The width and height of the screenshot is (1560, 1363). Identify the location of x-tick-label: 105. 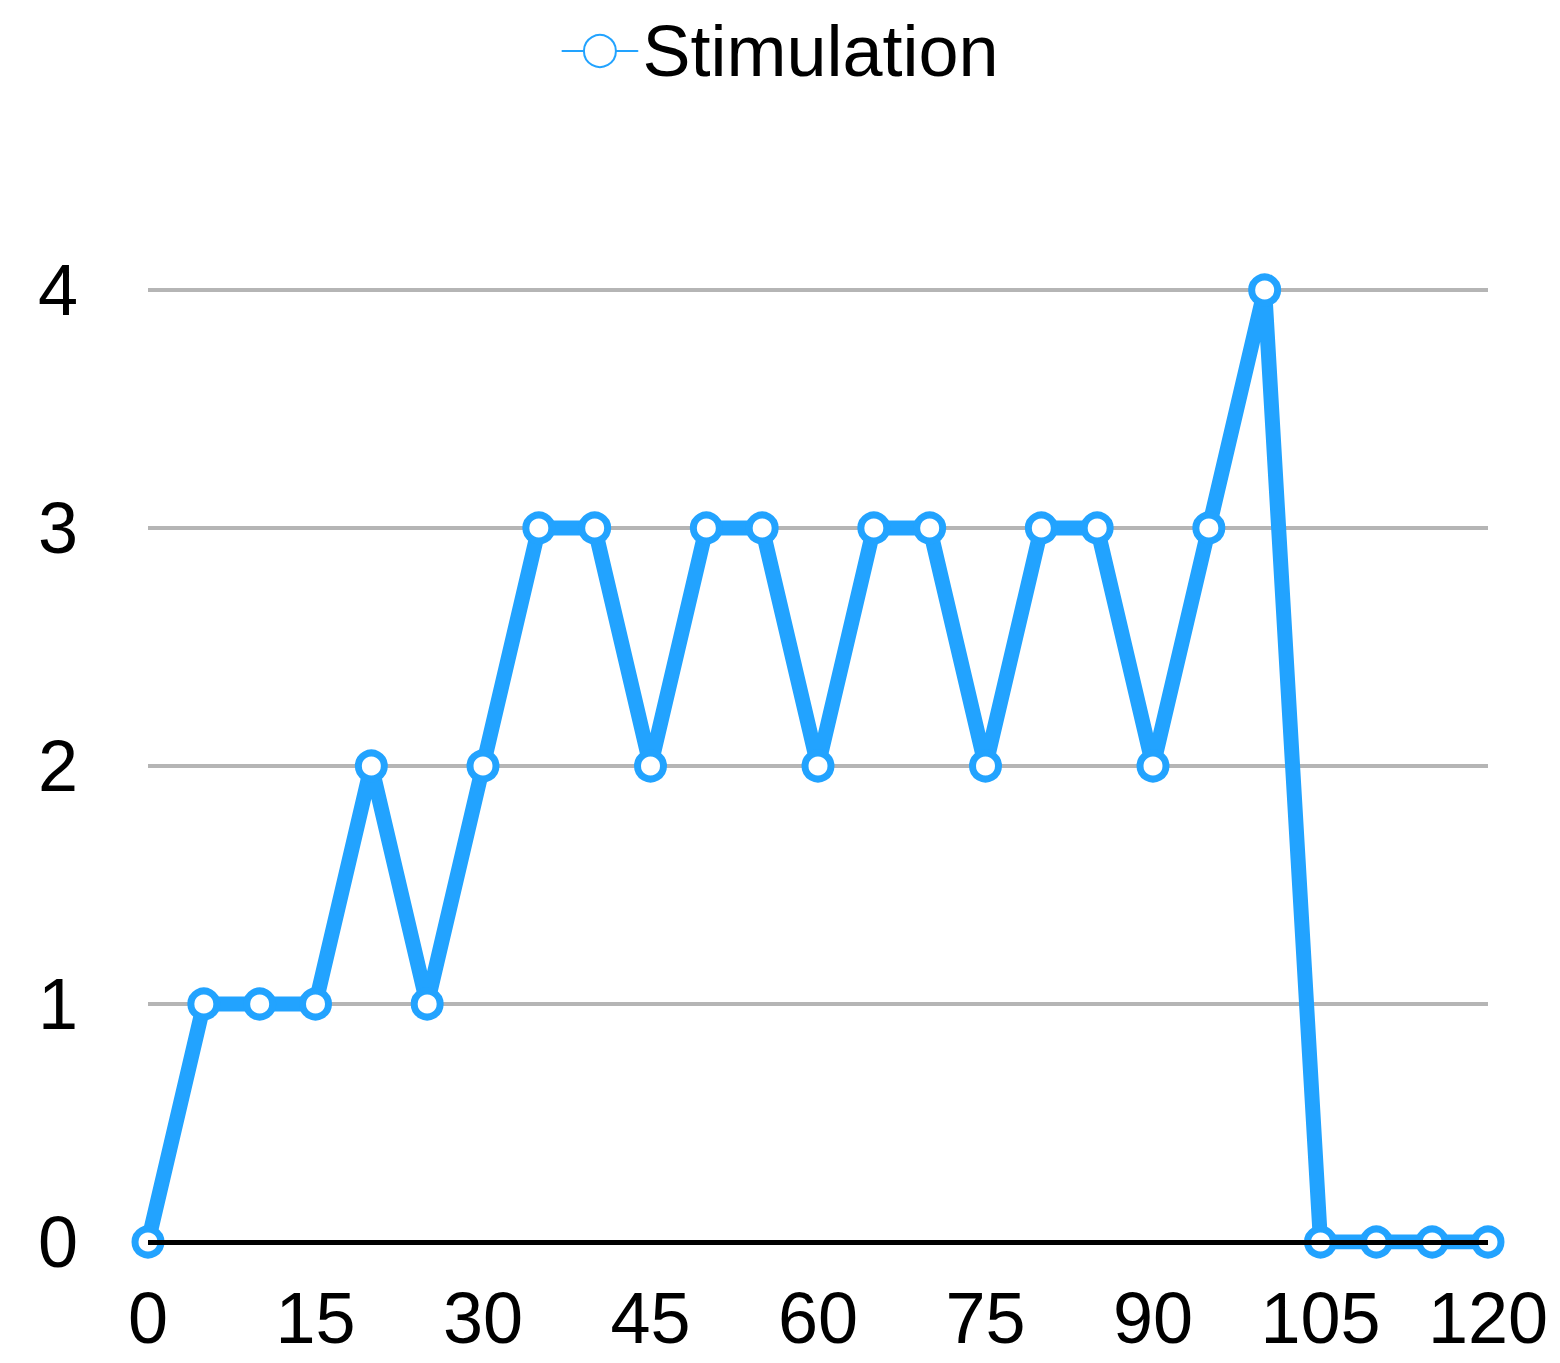
(1320, 1318).